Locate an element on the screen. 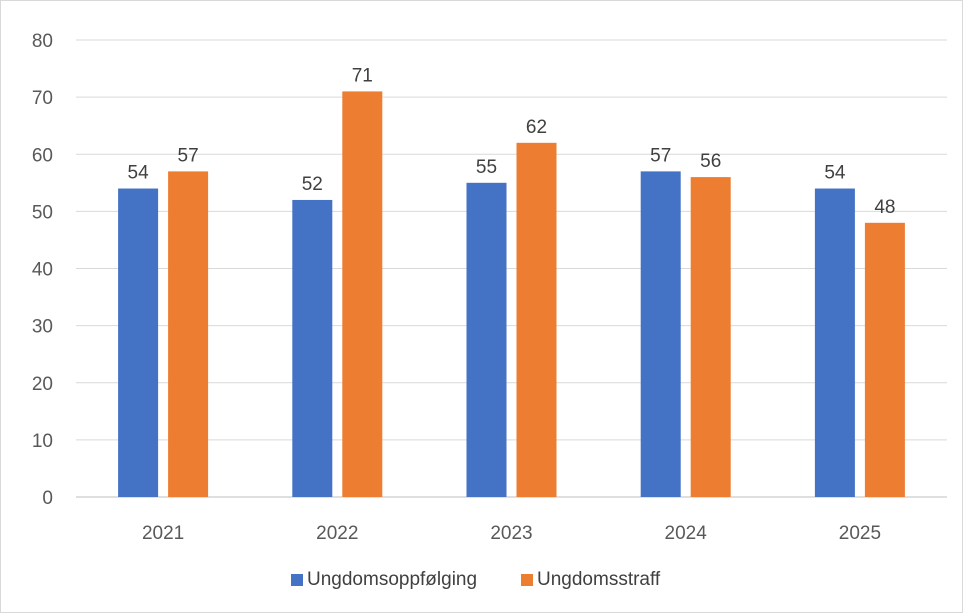 This screenshot has width=963, height=613. data-label: 48 is located at coordinates (884, 207).